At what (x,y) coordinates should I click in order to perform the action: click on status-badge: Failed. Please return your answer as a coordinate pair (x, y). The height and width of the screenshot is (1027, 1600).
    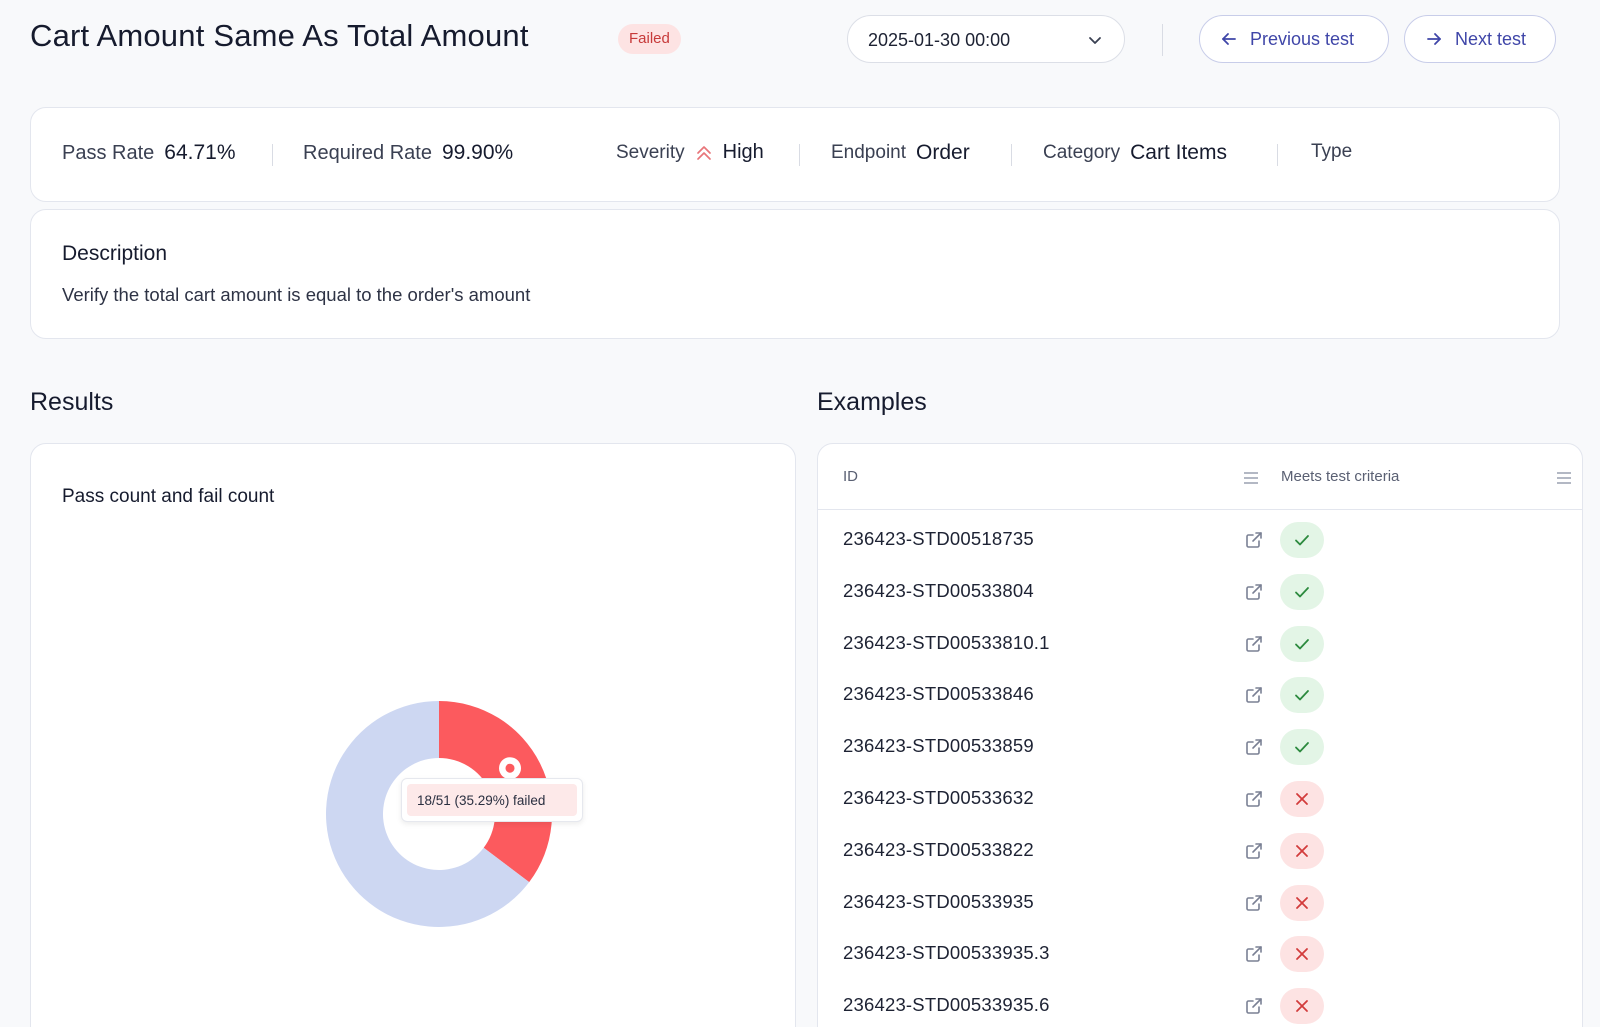
    Looking at the image, I should click on (649, 39).